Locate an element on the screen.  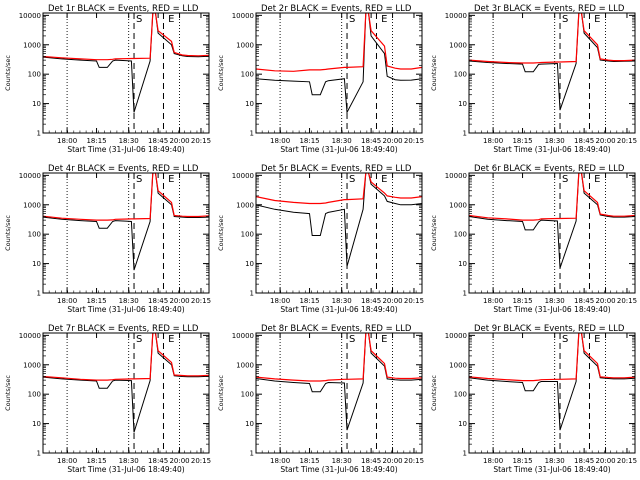
chart-title: Det 9r BLACK = Events, RED = LLD is located at coordinates (549, 329).